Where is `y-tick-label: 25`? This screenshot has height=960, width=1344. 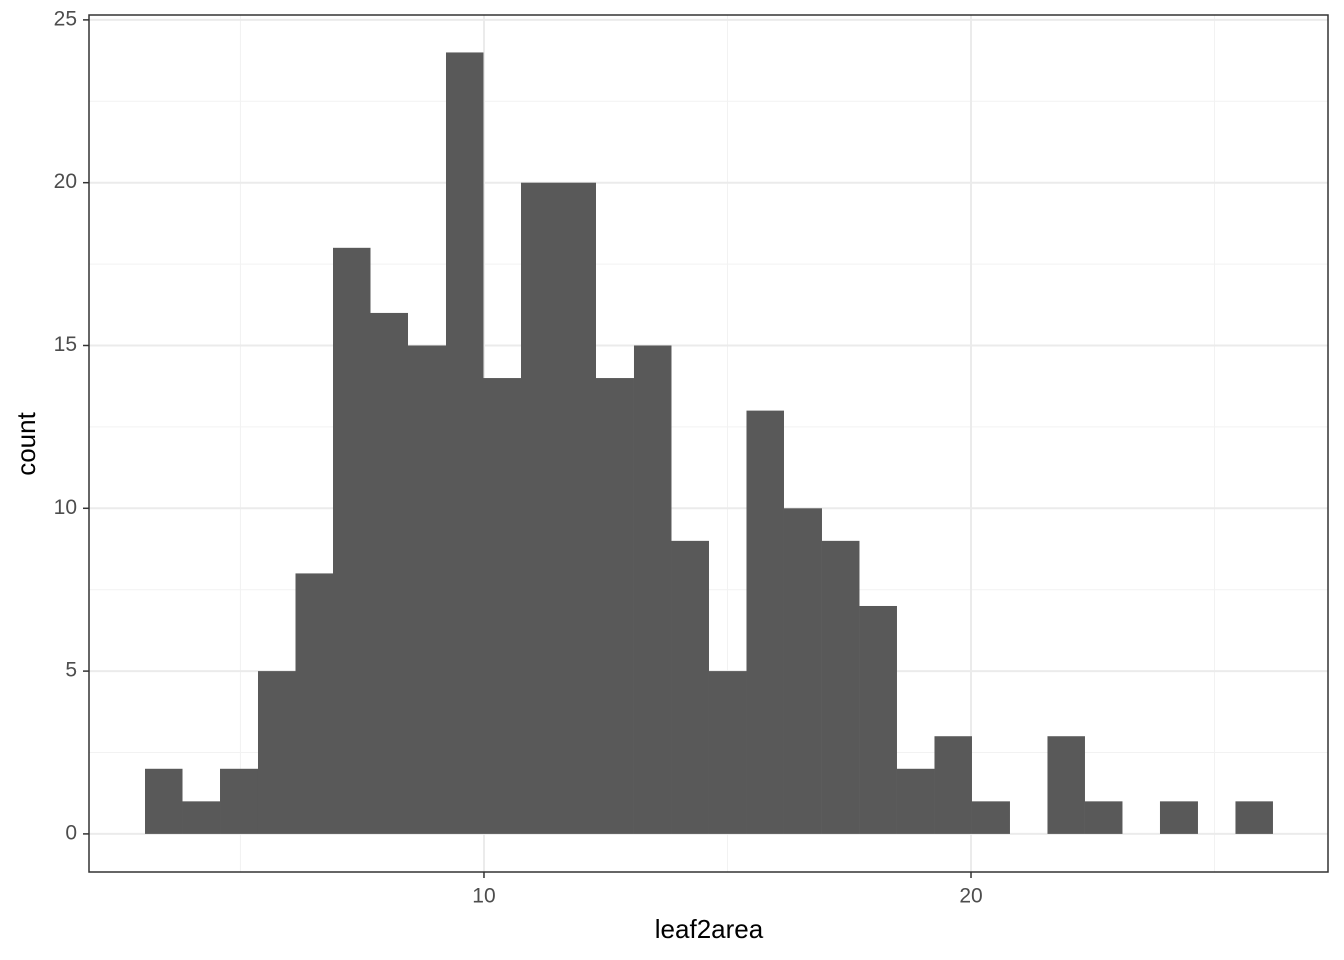 y-tick-label: 25 is located at coordinates (65, 18).